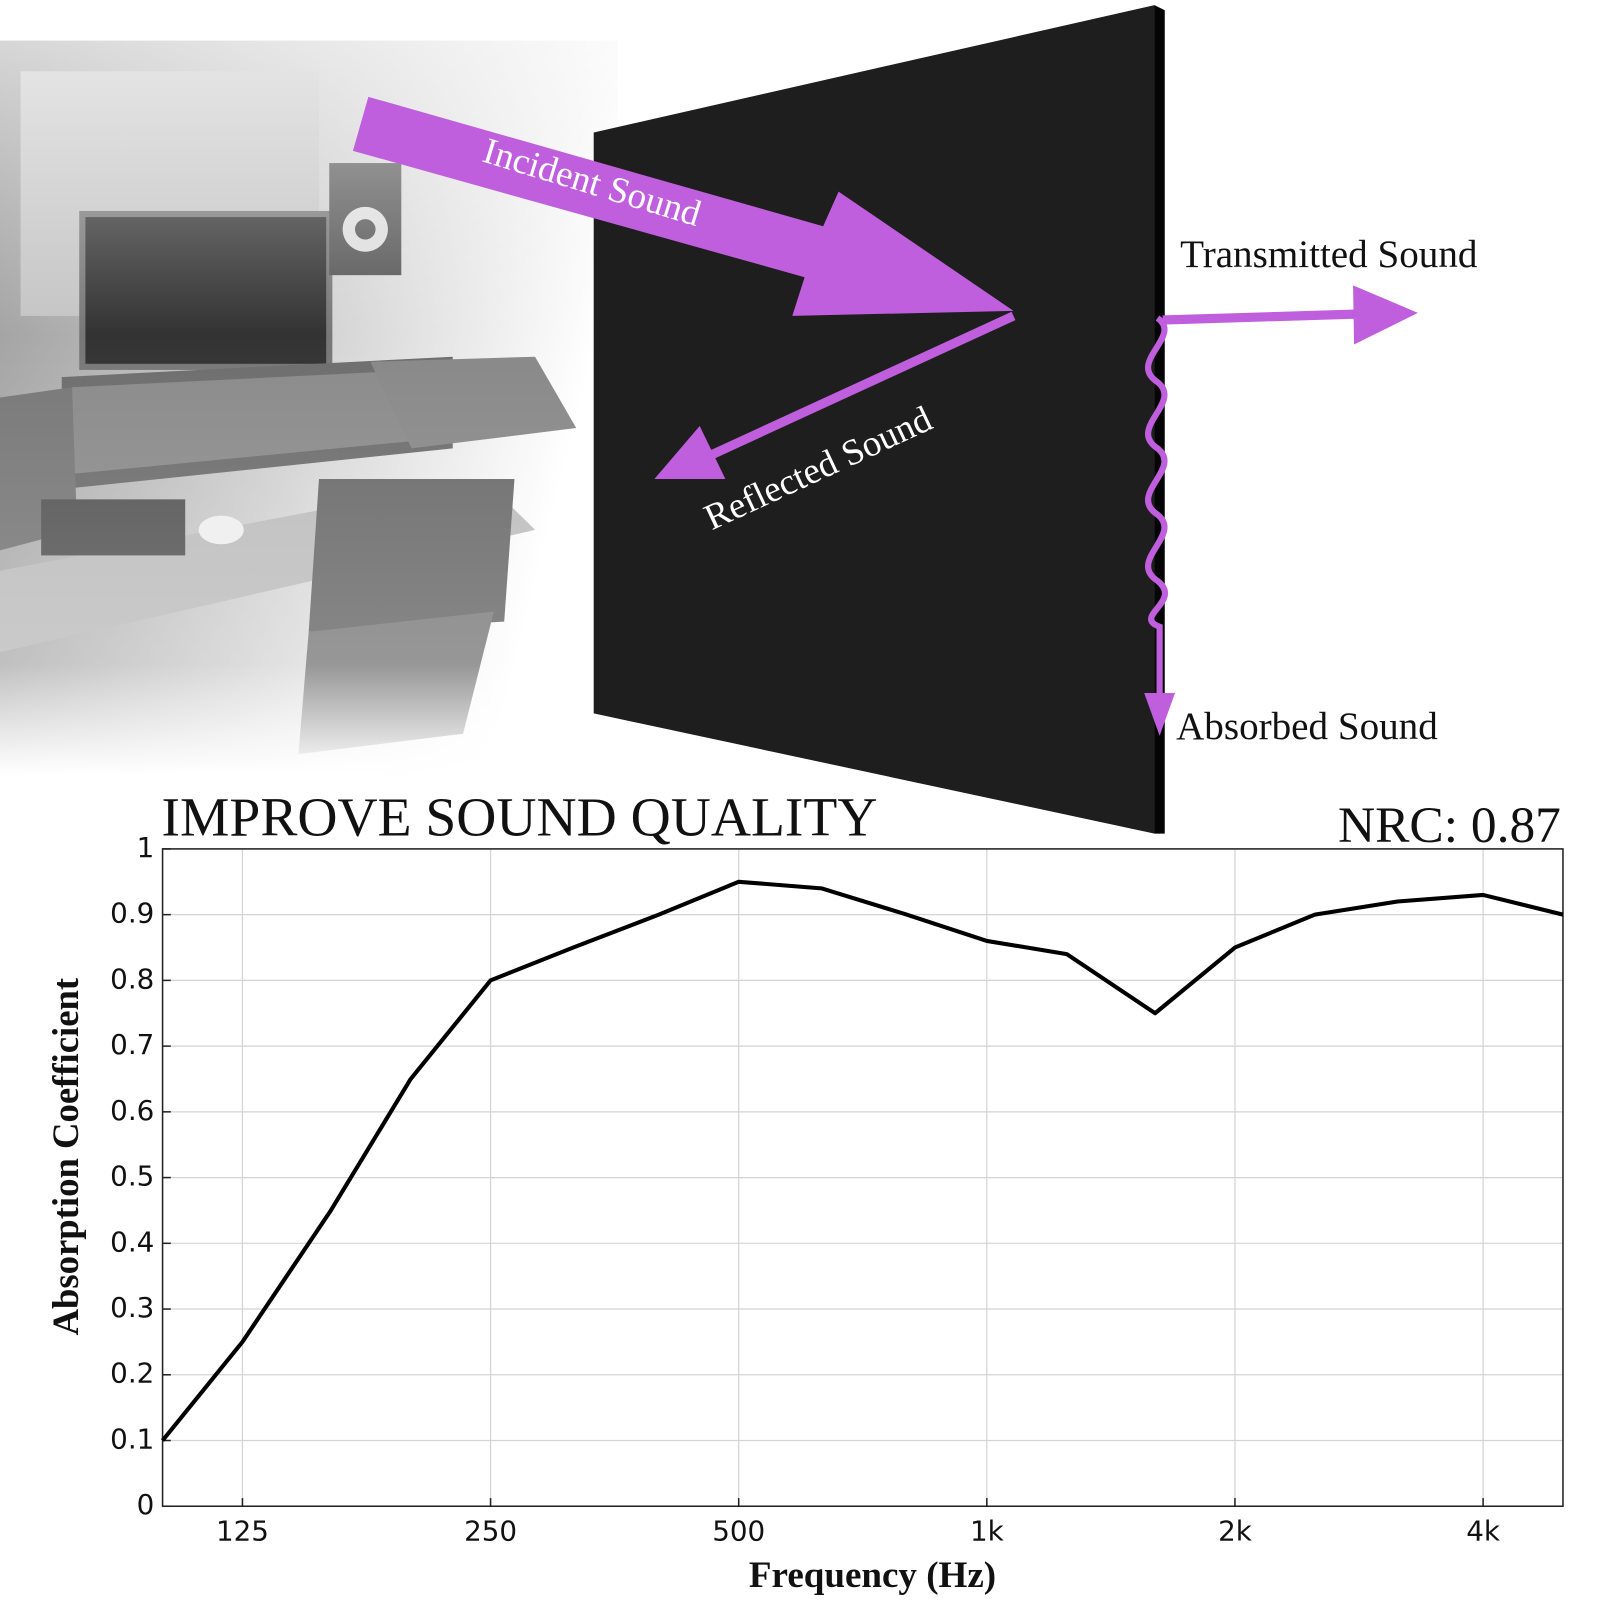  Describe the element at coordinates (690, 452) in the screenshot. I see `reflected-arrowhead` at that location.